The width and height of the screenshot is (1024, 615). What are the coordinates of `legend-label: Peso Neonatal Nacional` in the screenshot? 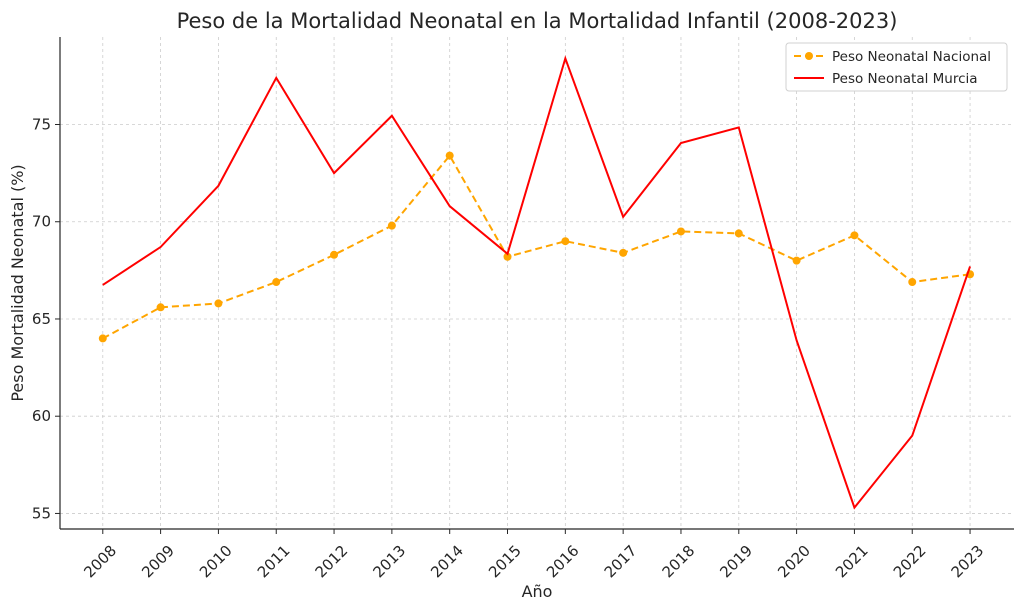 It's located at (911, 57).